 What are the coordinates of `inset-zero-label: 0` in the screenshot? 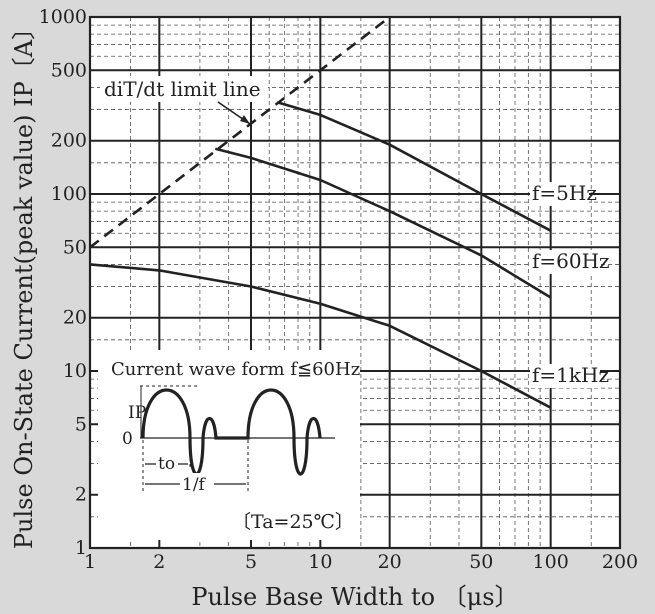 It's located at (127, 439).